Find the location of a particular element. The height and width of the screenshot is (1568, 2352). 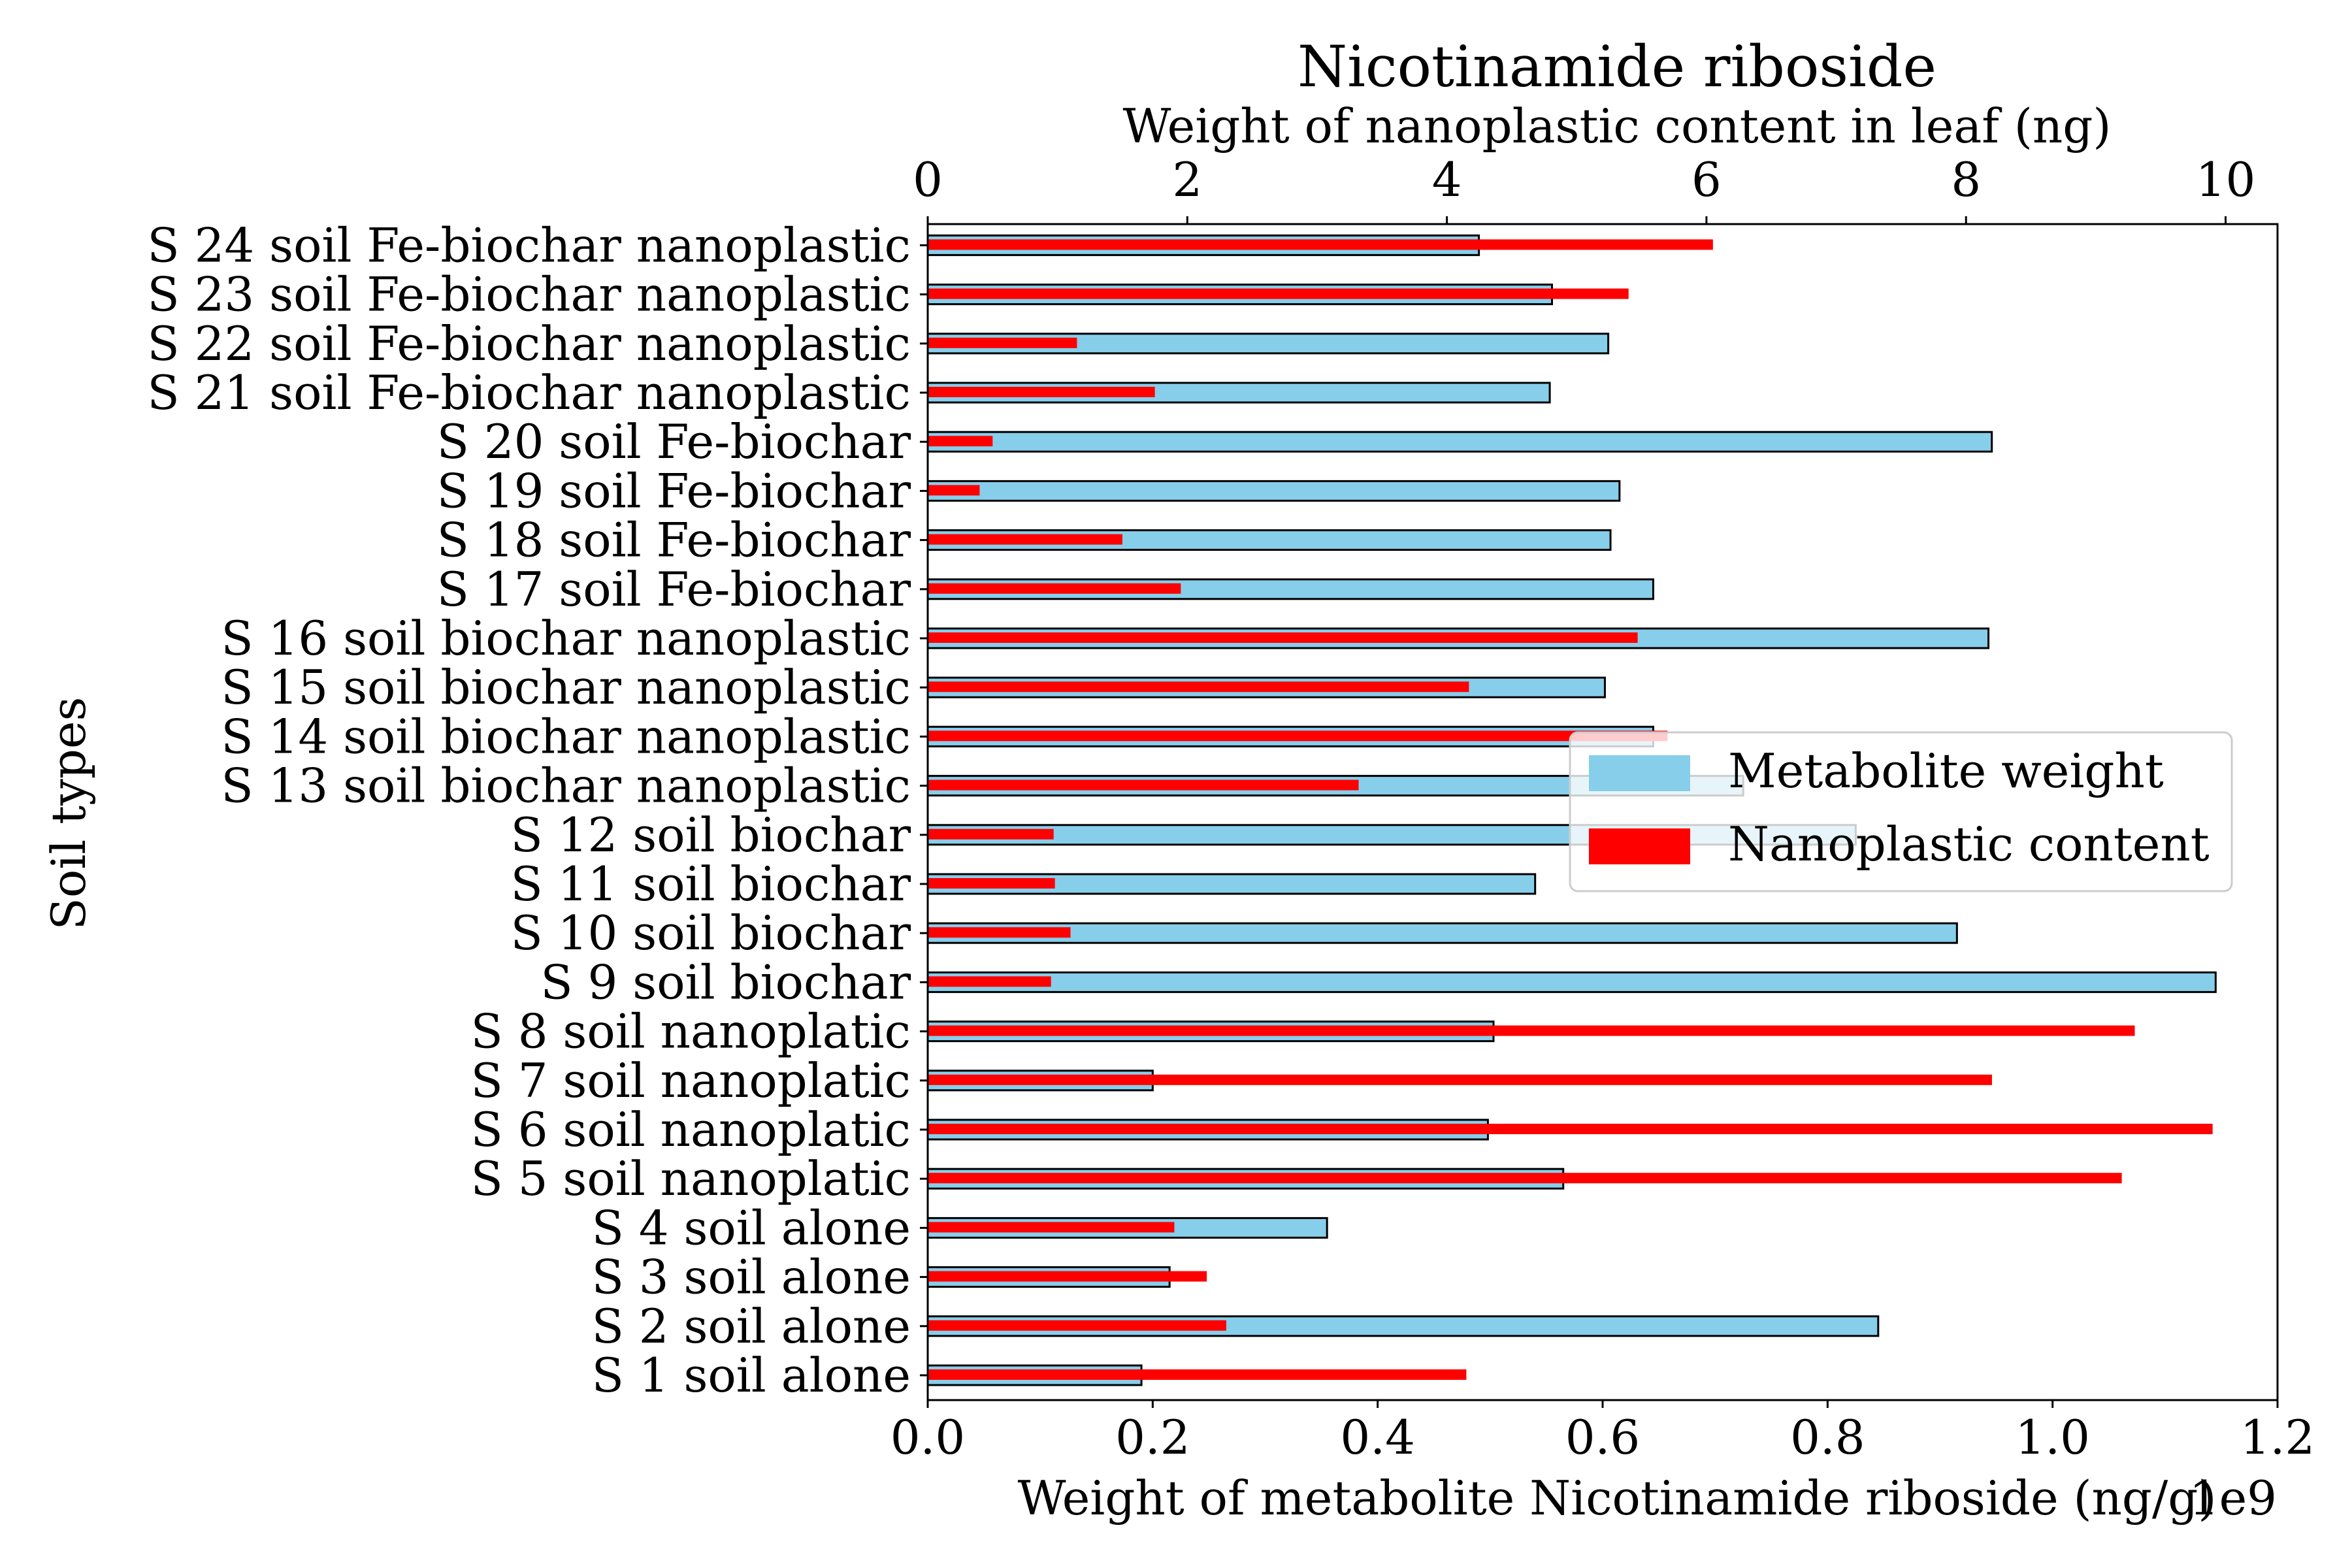

legend-label-metabolite: Metabolite weight is located at coordinates (1946, 770).